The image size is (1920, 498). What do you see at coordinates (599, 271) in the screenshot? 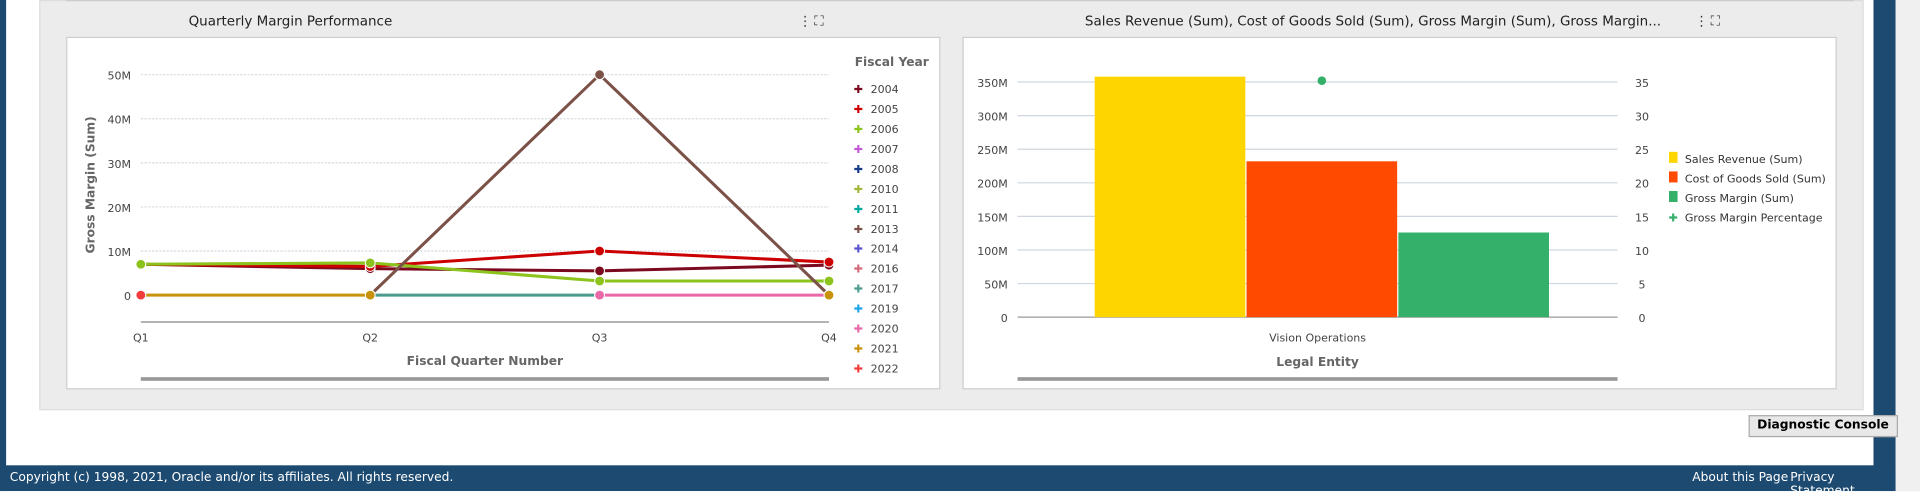
I see `data-point-2004` at bounding box center [599, 271].